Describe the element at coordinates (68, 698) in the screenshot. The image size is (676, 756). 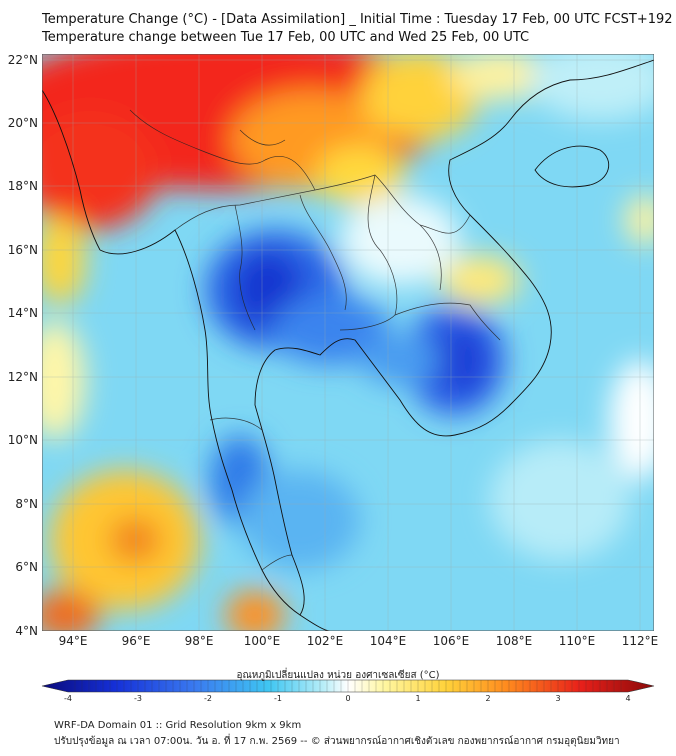
I see `colorbar-label: -4` at that location.